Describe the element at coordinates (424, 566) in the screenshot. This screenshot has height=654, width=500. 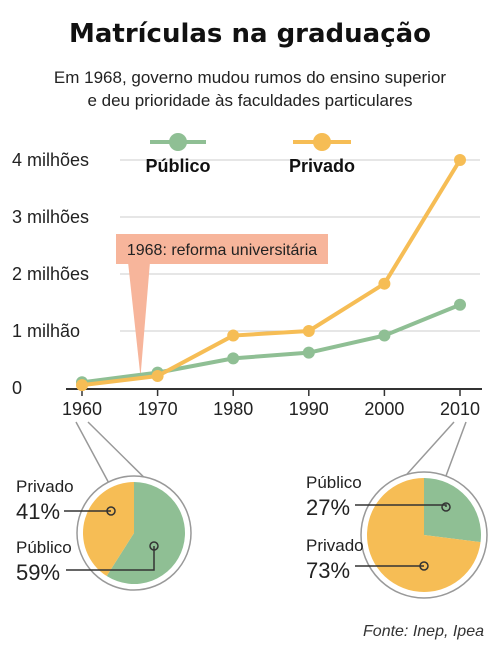
I see `pie-2010-leader-dot-privado` at that location.